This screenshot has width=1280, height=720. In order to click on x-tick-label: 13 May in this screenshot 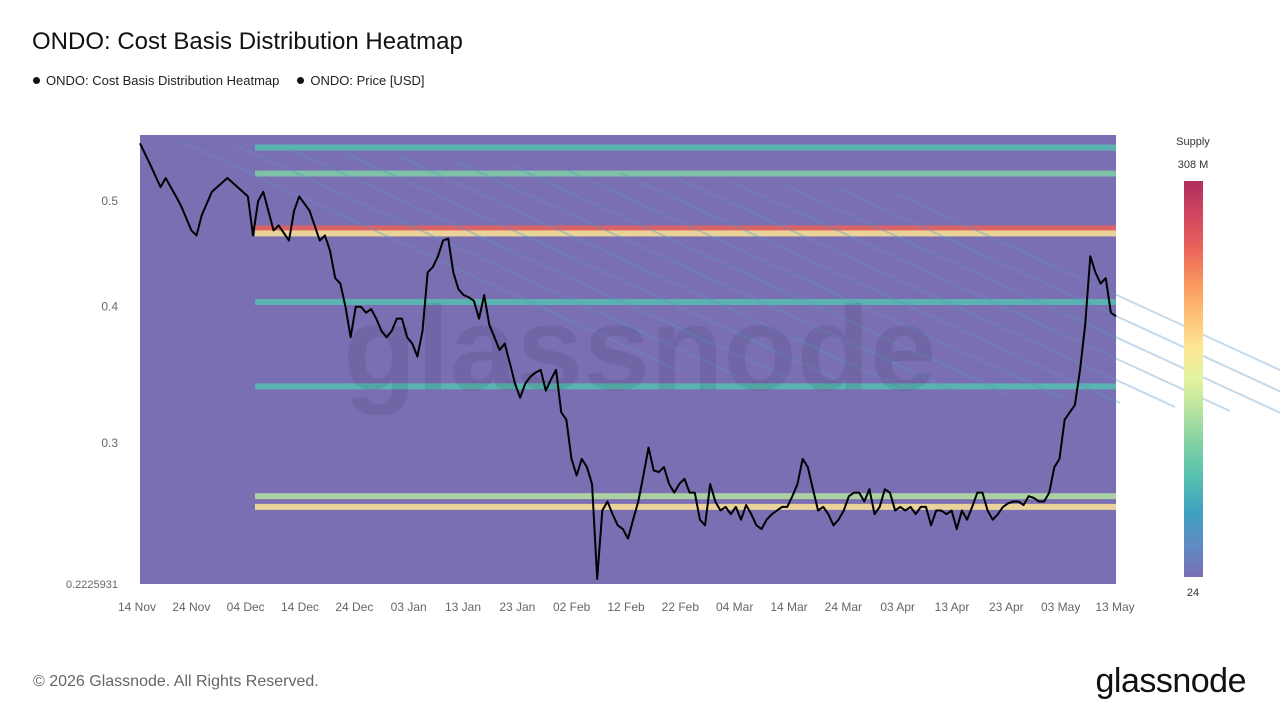, I will do `click(1114, 607)`.